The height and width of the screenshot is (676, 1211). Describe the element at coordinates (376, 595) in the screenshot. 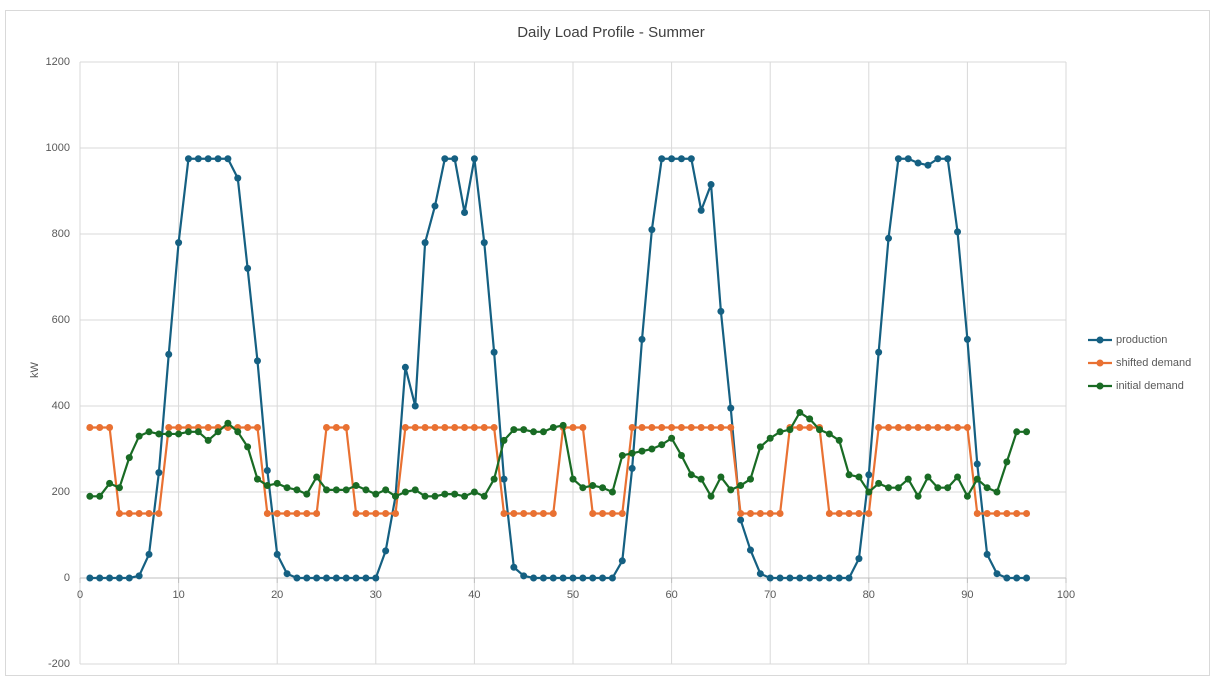

I see `x-tick-label: 30` at that location.